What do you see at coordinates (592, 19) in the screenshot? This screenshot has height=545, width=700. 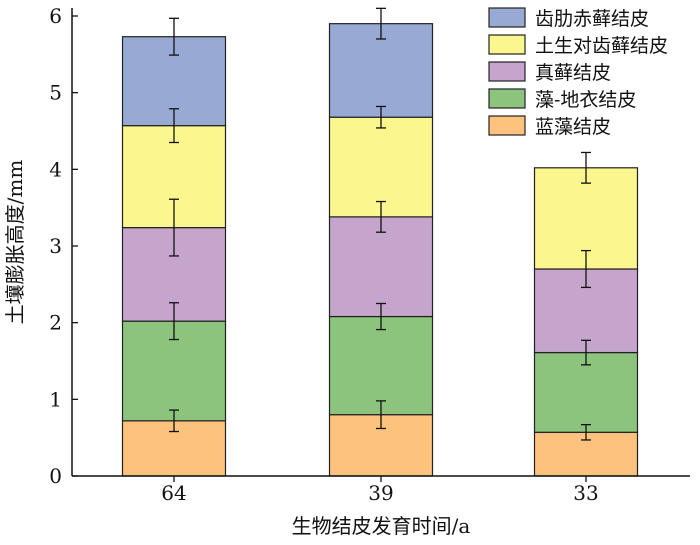 I see `legend-label: 齿肋赤藓结皮` at bounding box center [592, 19].